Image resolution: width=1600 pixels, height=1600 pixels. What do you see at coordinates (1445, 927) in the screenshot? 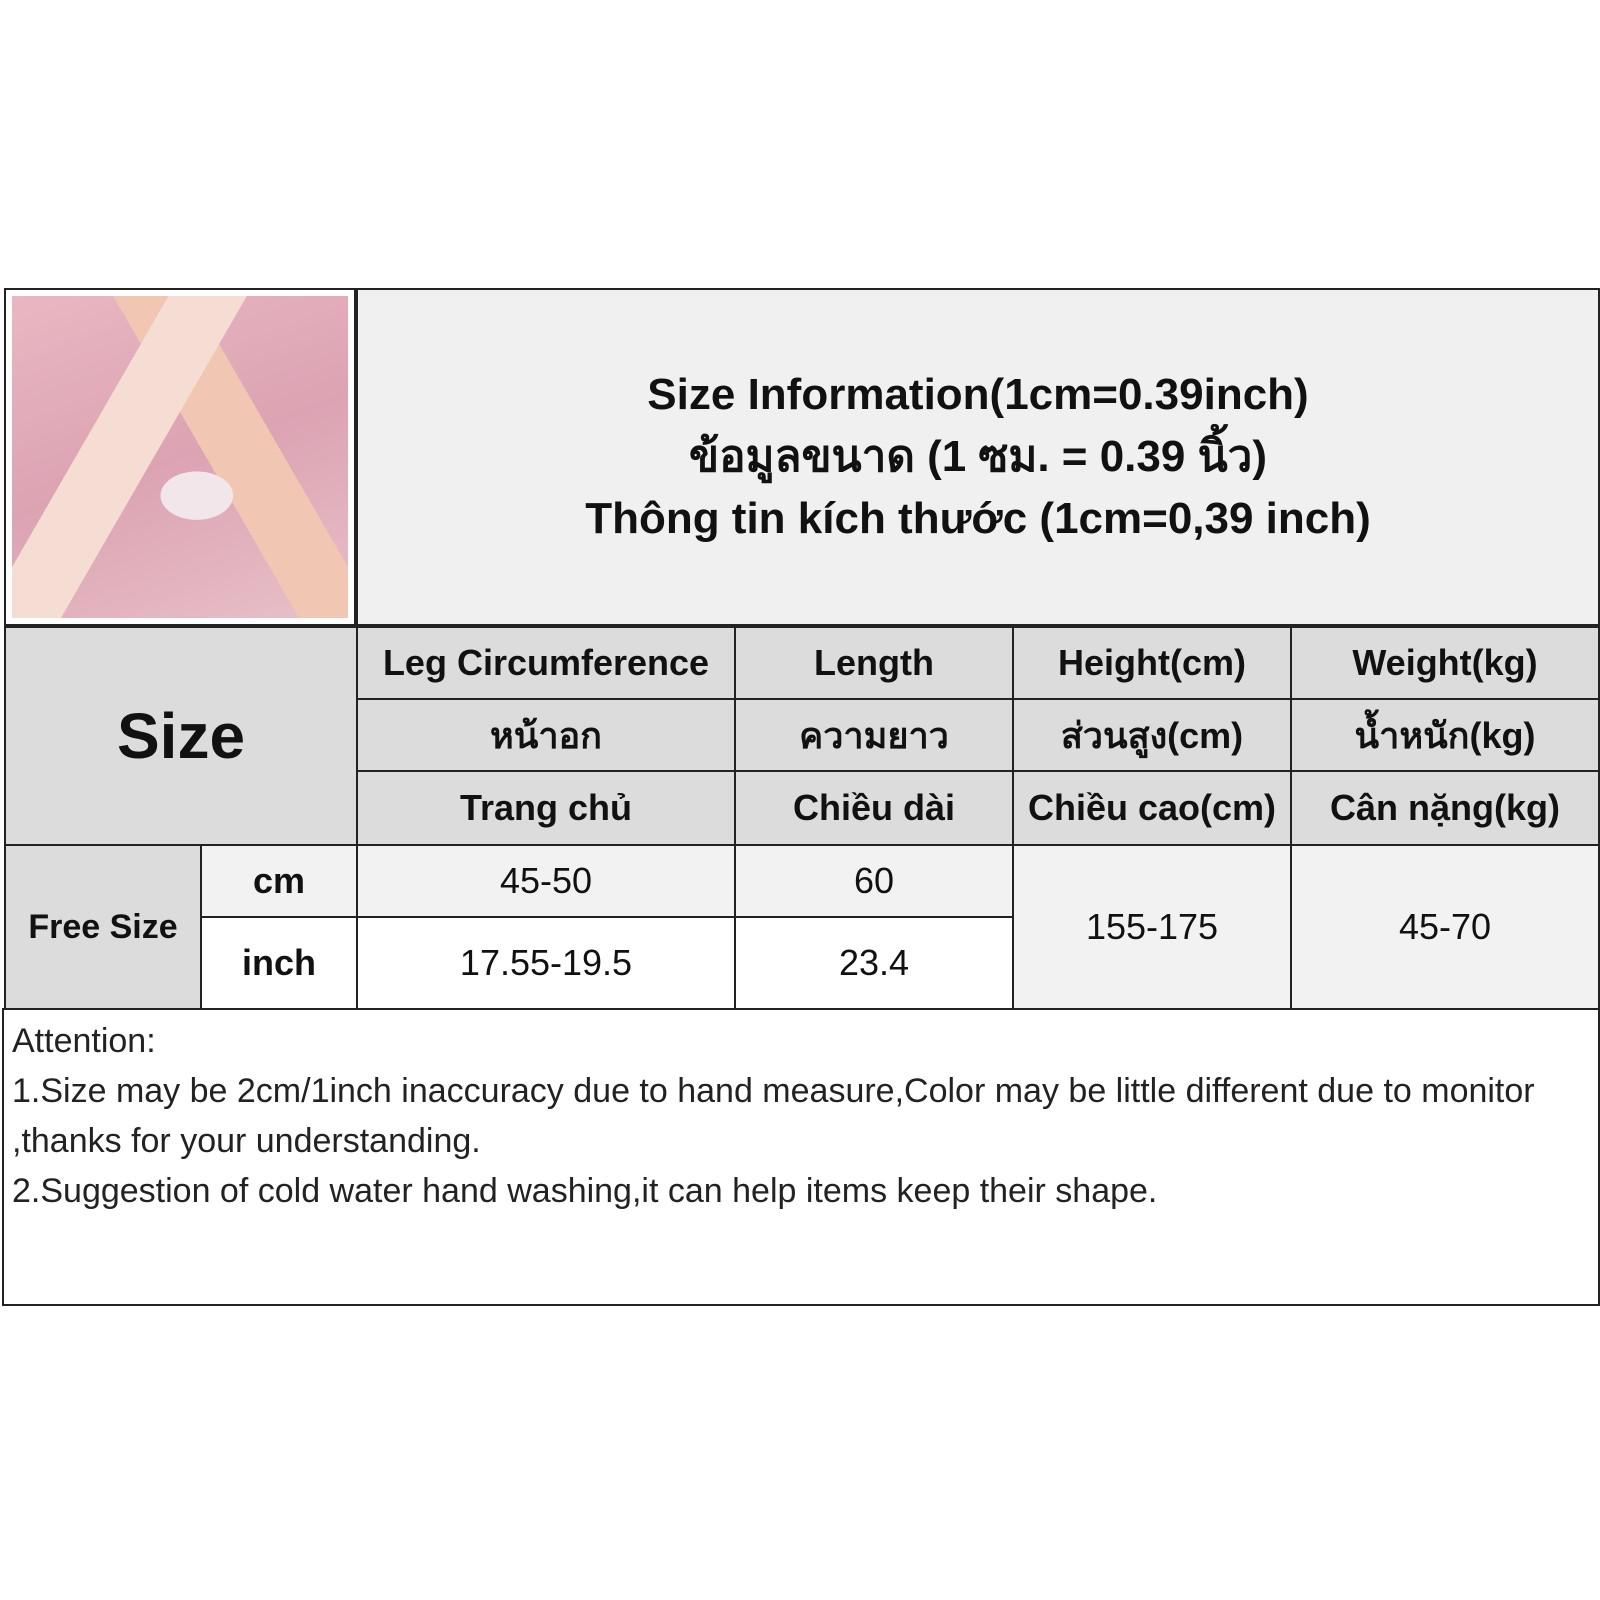
I see `weight-value: 45-70` at bounding box center [1445, 927].